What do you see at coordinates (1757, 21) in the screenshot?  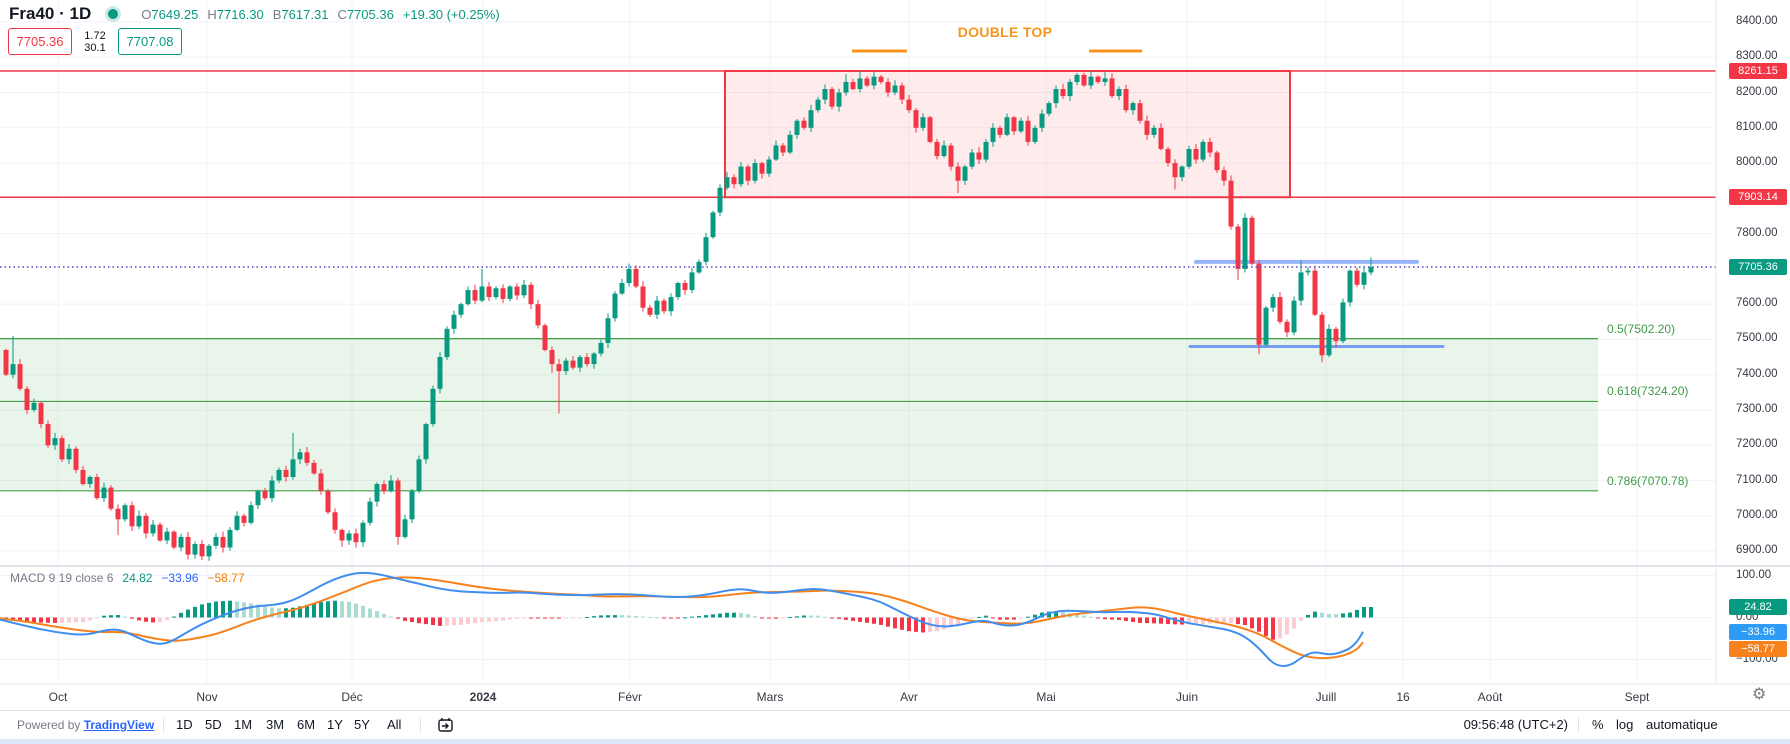 I see `price-axis-label: 8400.00` at bounding box center [1757, 21].